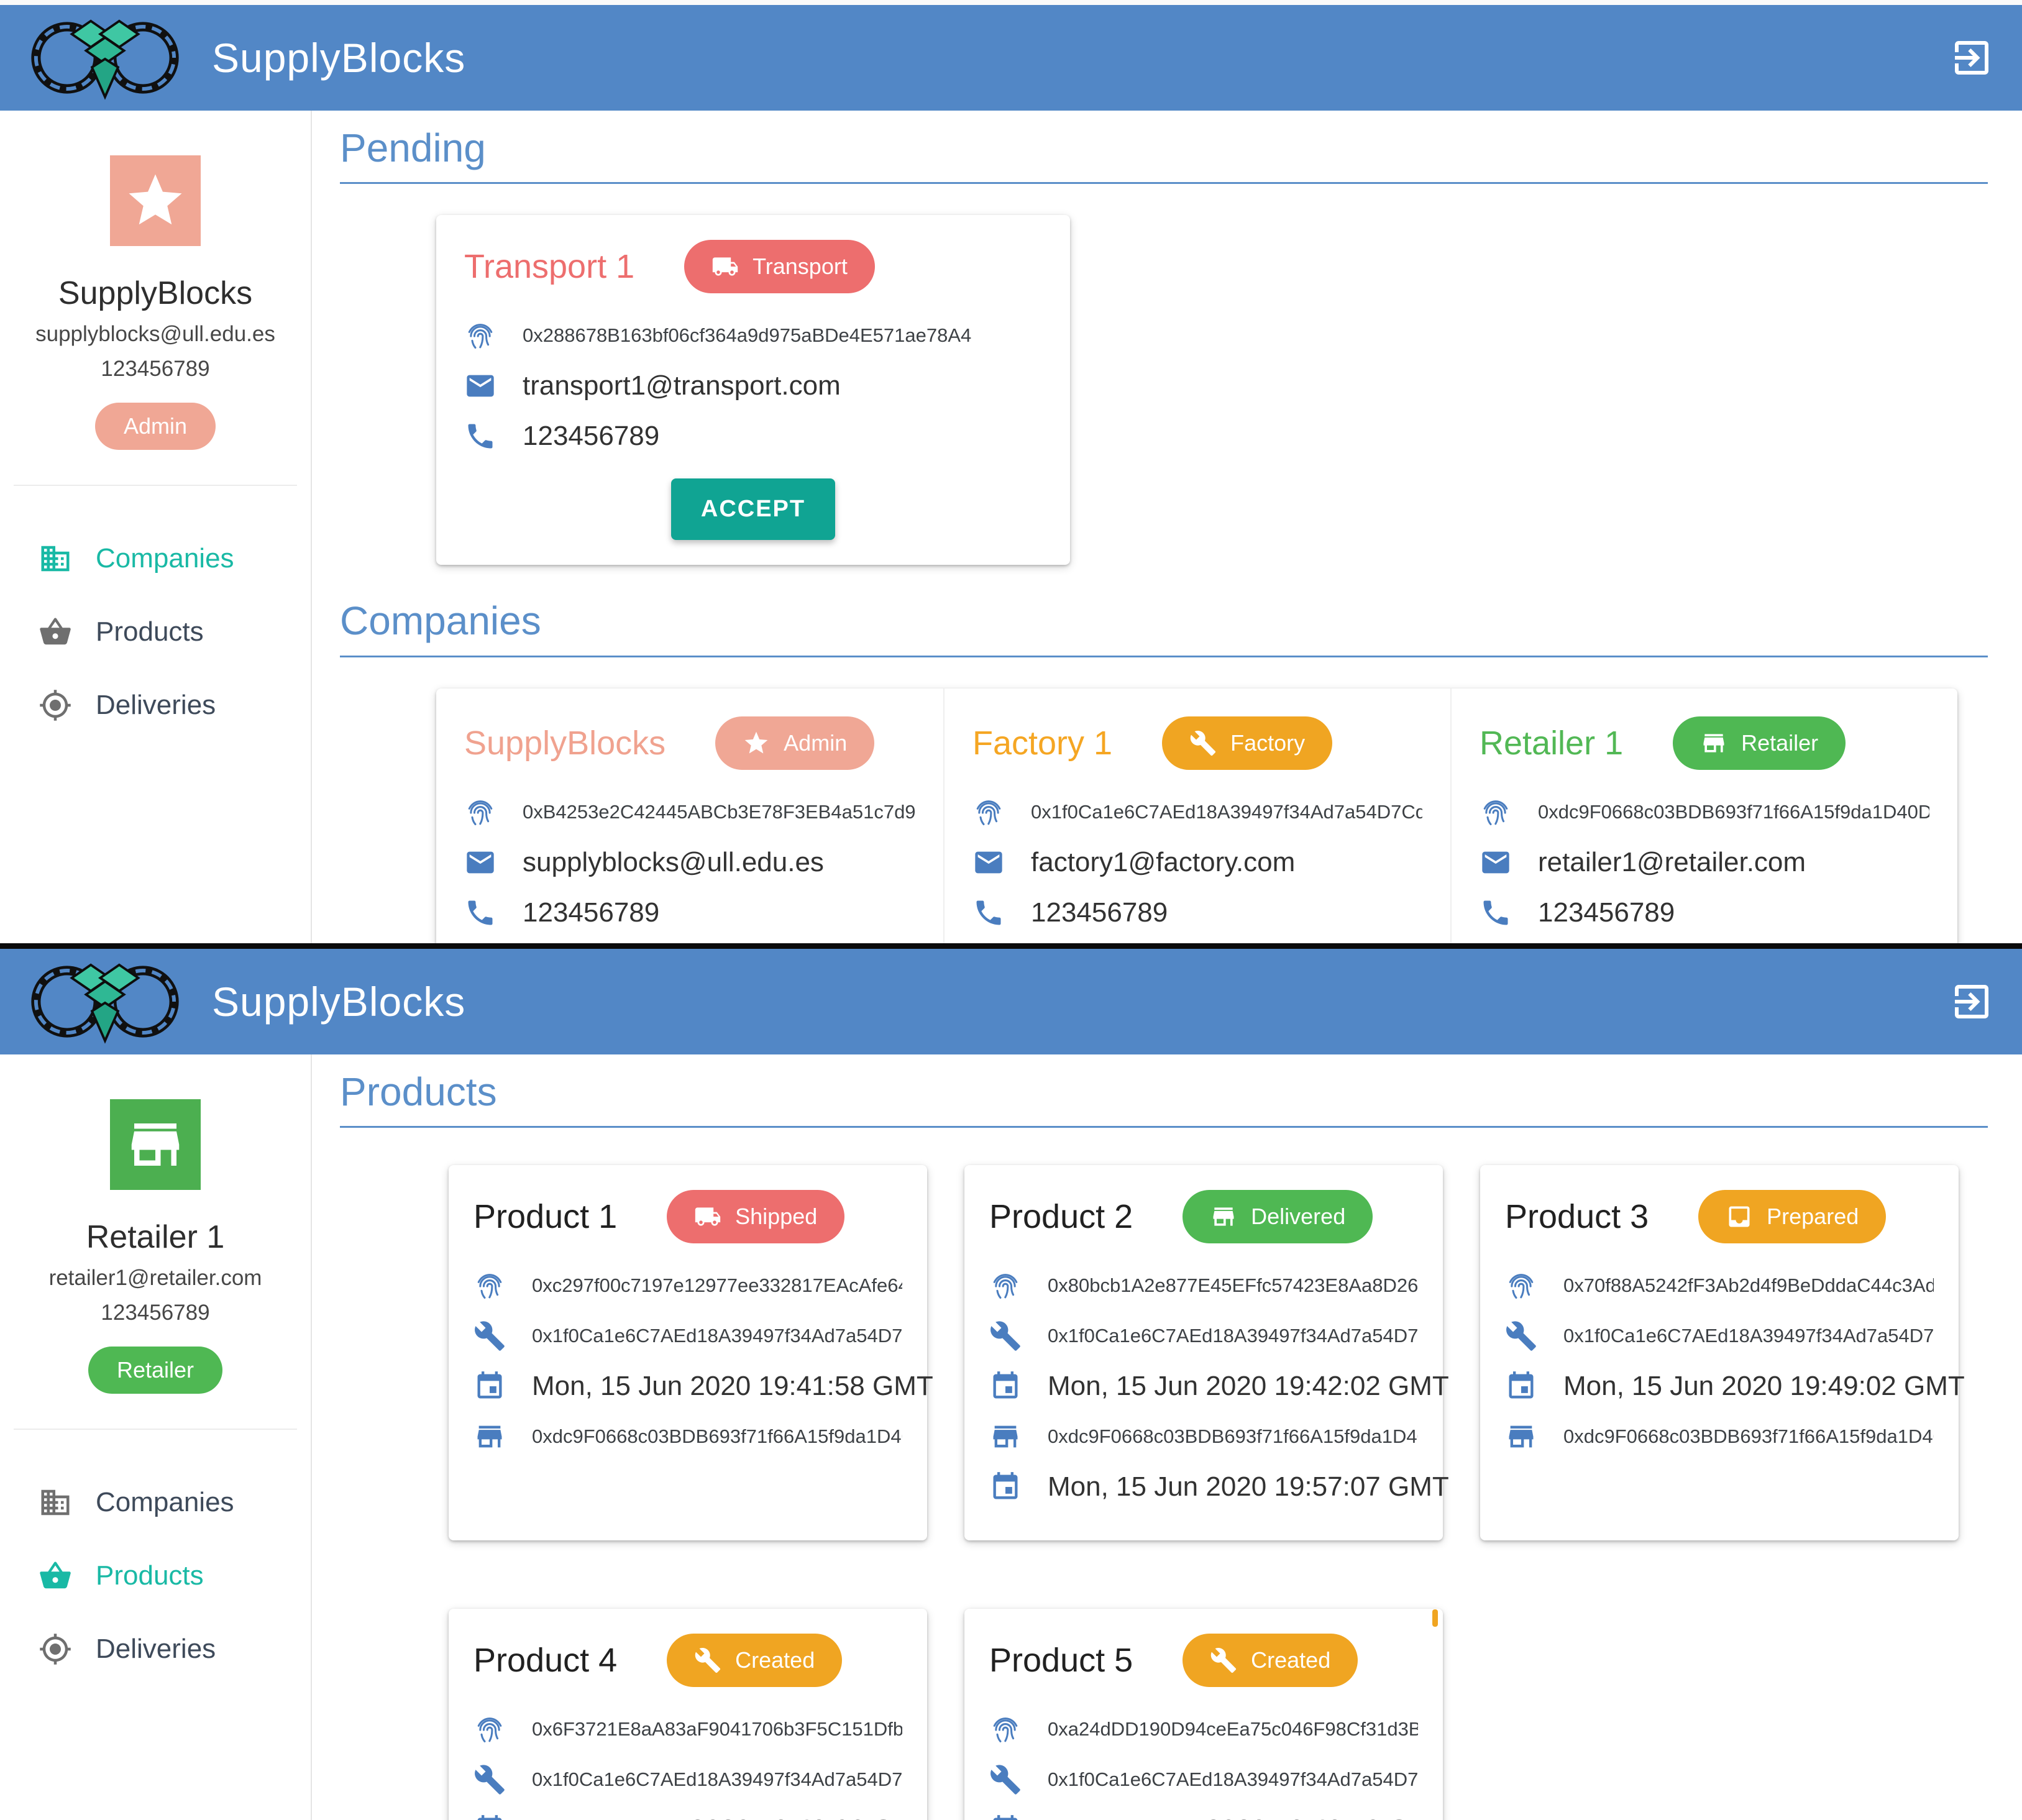 The width and height of the screenshot is (2022, 1820). I want to click on created-date: Mon, 15 Jun 2020 19:41:58 GMT, so click(732, 1386).